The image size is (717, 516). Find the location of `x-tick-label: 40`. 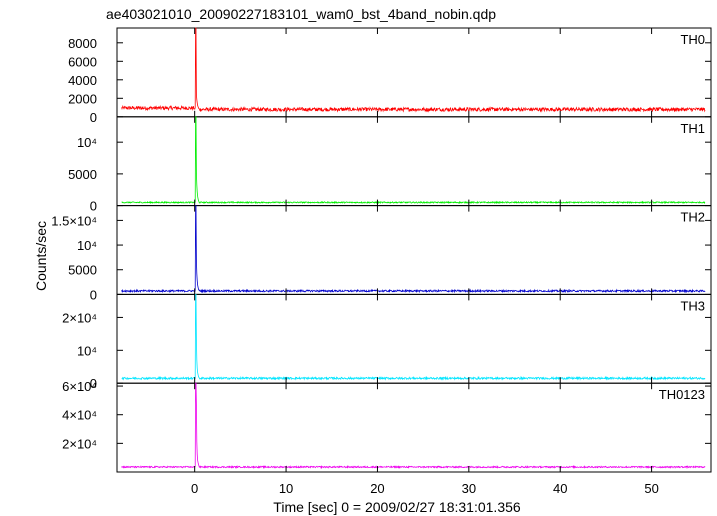

x-tick-label: 40 is located at coordinates (560, 488).